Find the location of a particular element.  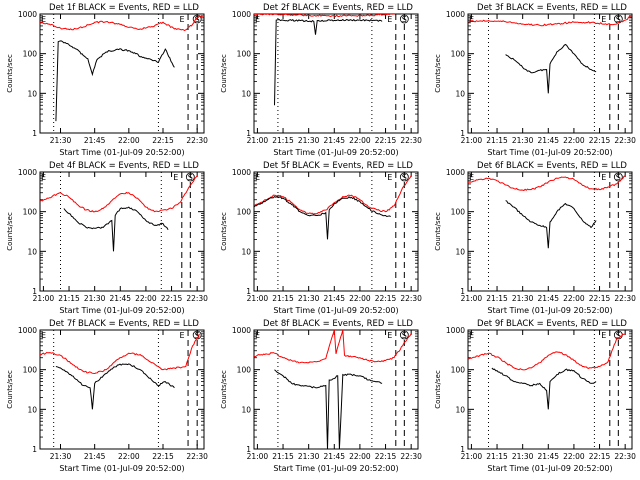

chart-title: Det 8f BLACK = Events, RED = LLD is located at coordinates (338, 324).